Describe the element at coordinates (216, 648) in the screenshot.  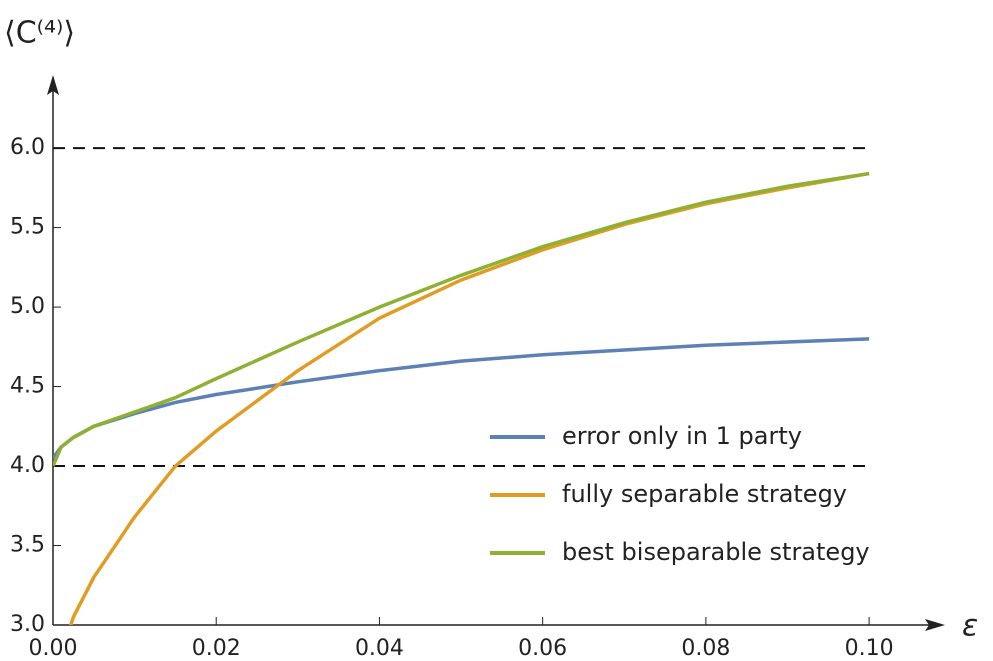
I see `x-tick-label: 0.02` at that location.